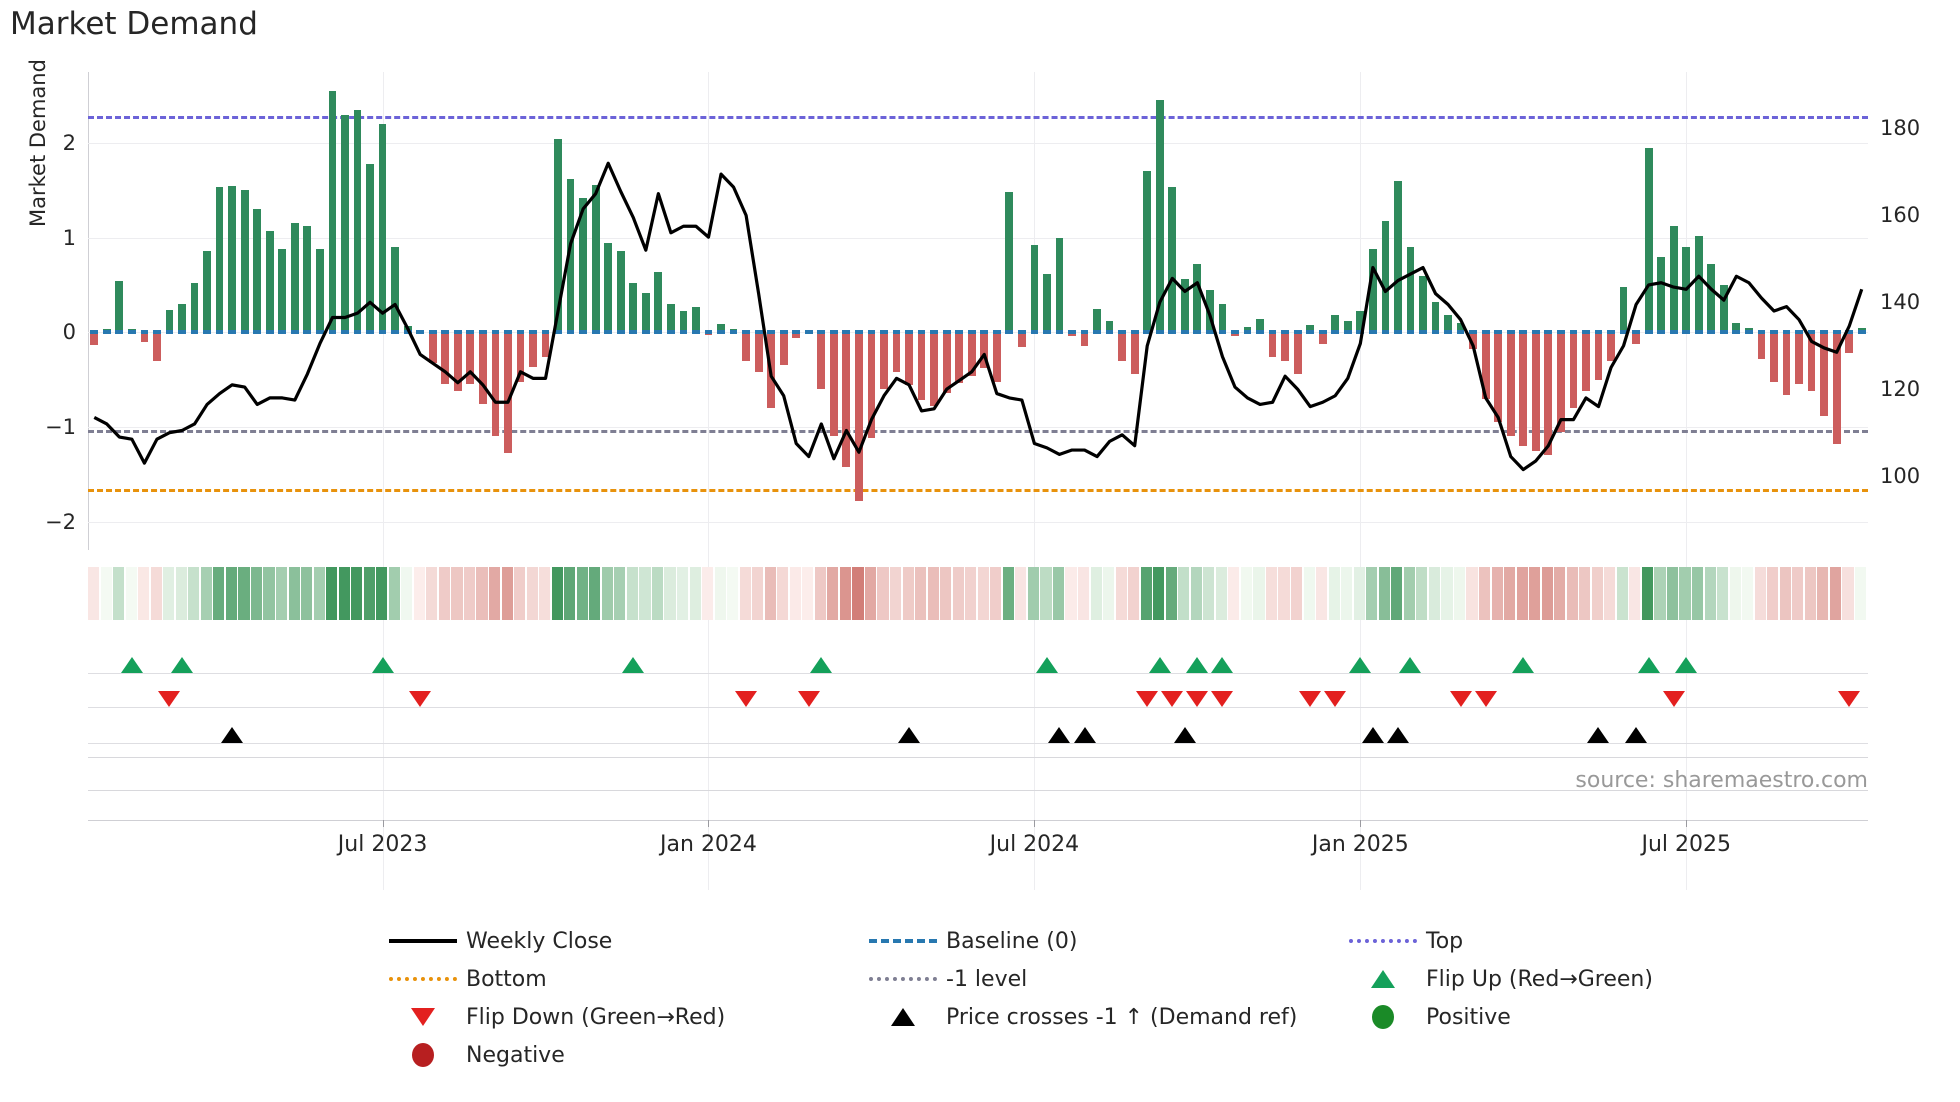 This screenshot has height=1102, width=1960. Describe the element at coordinates (620, 1017) in the screenshot. I see `legend-item: Flip Down (Green→Red)` at that location.